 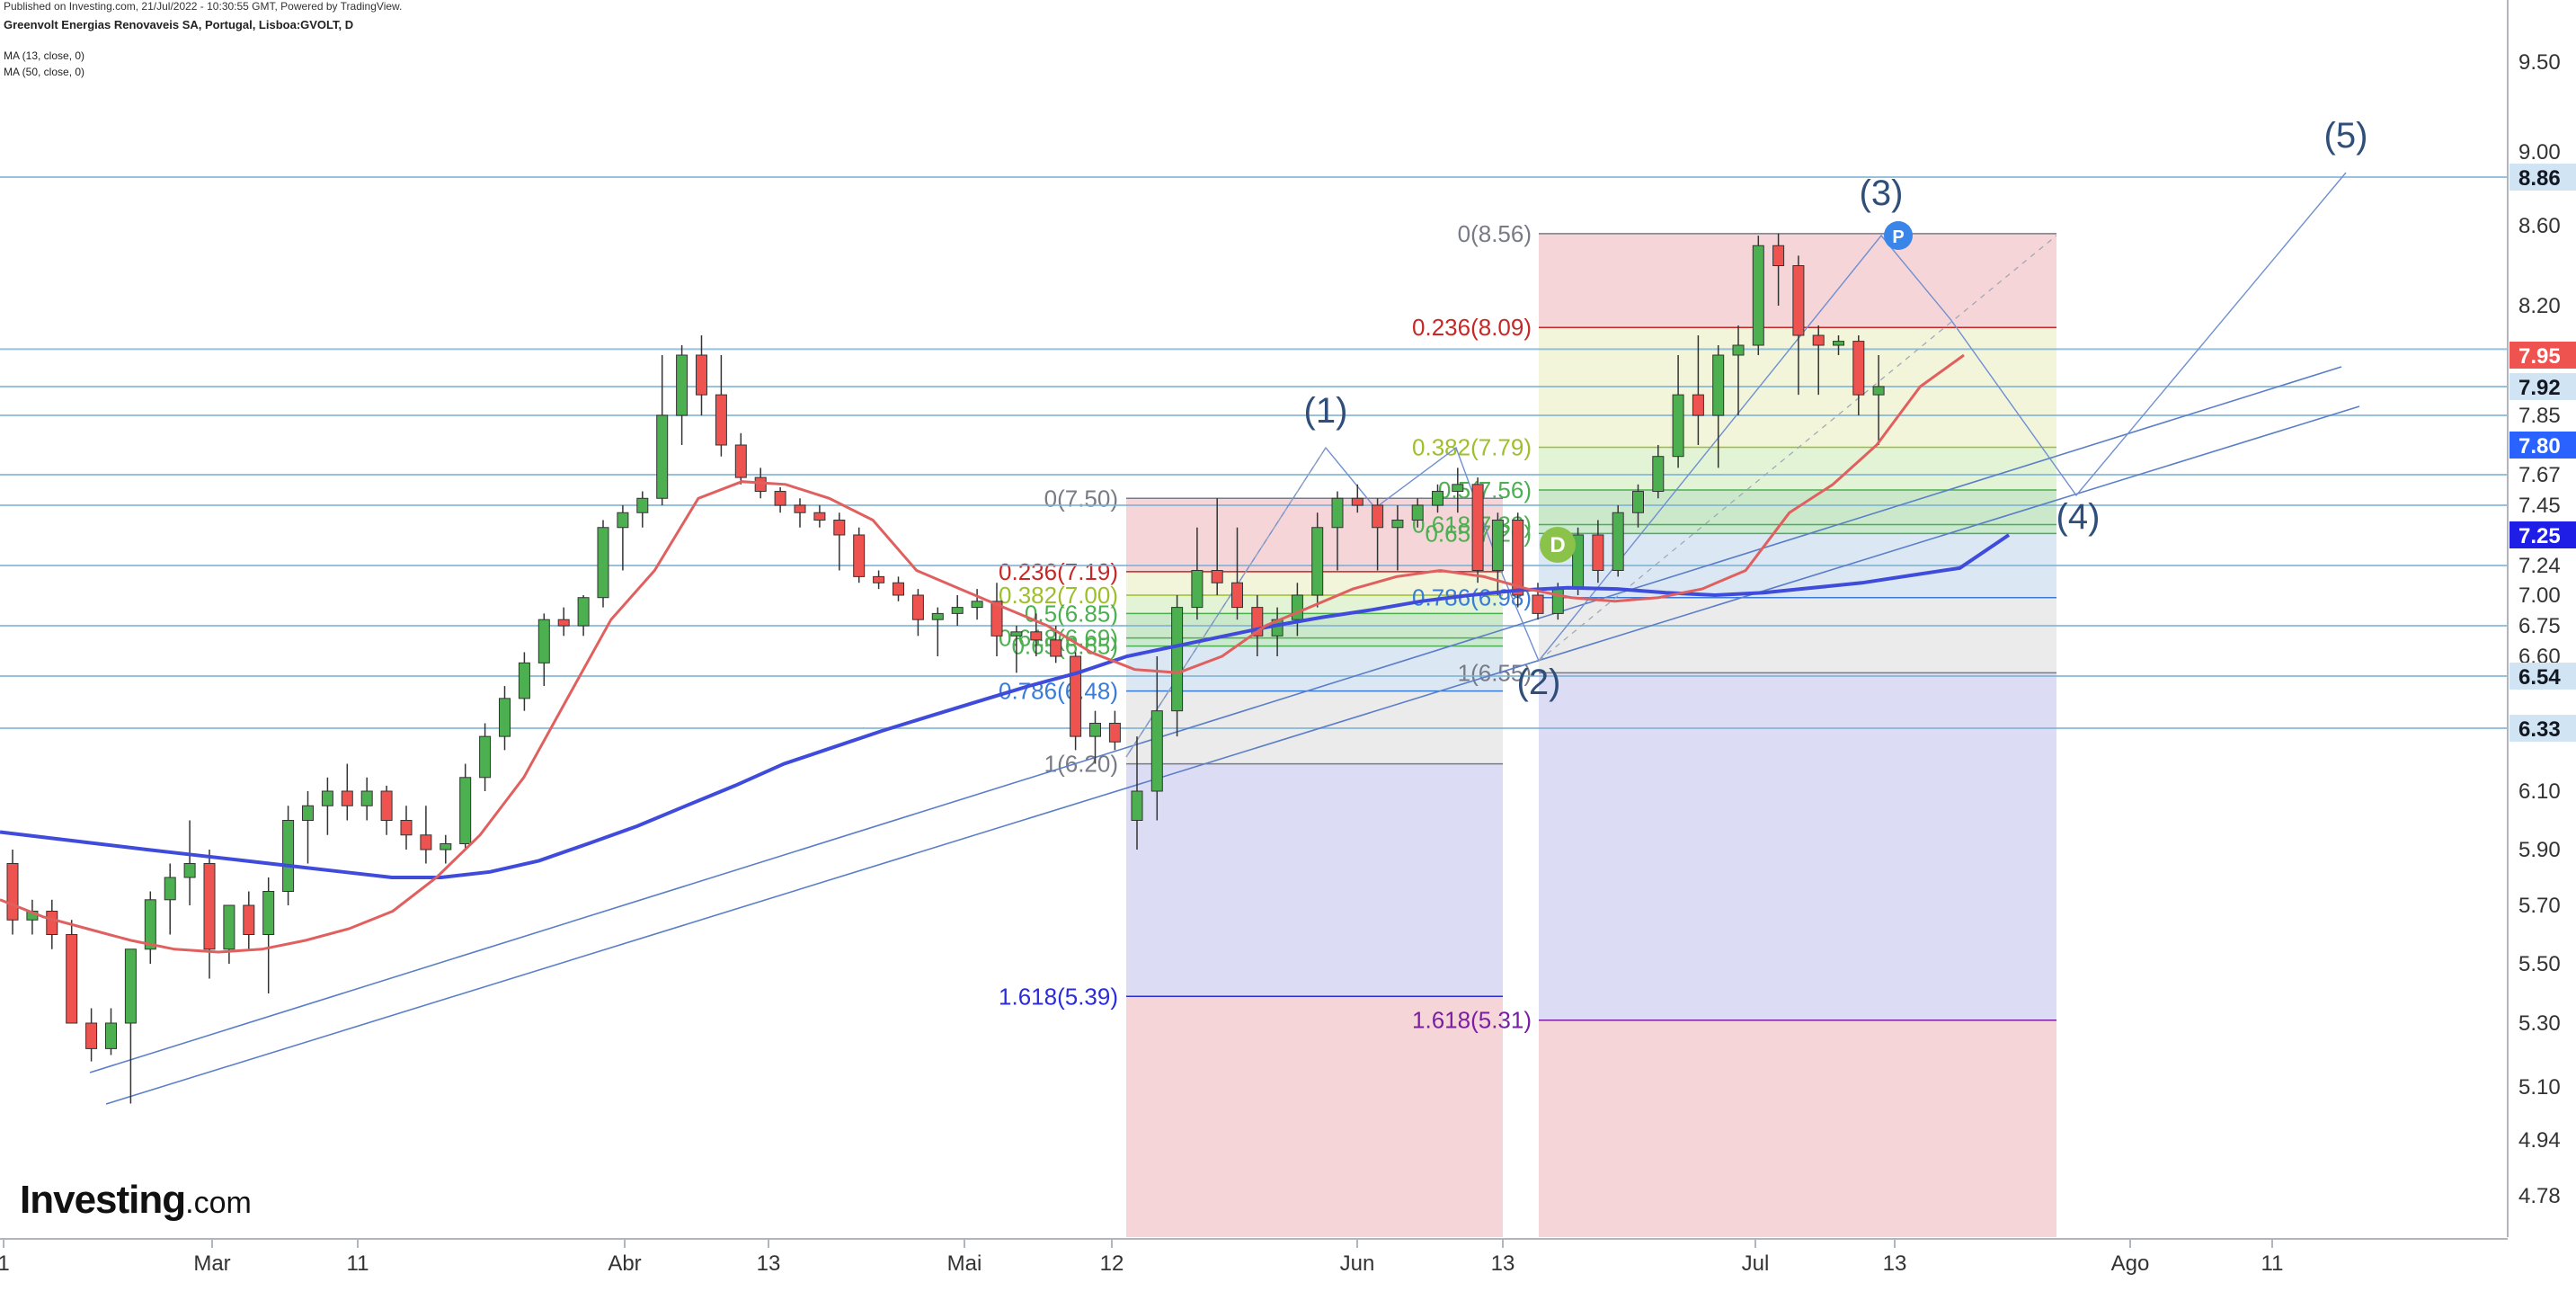 I want to click on time-tick-label: 11, so click(x=358, y=1264).